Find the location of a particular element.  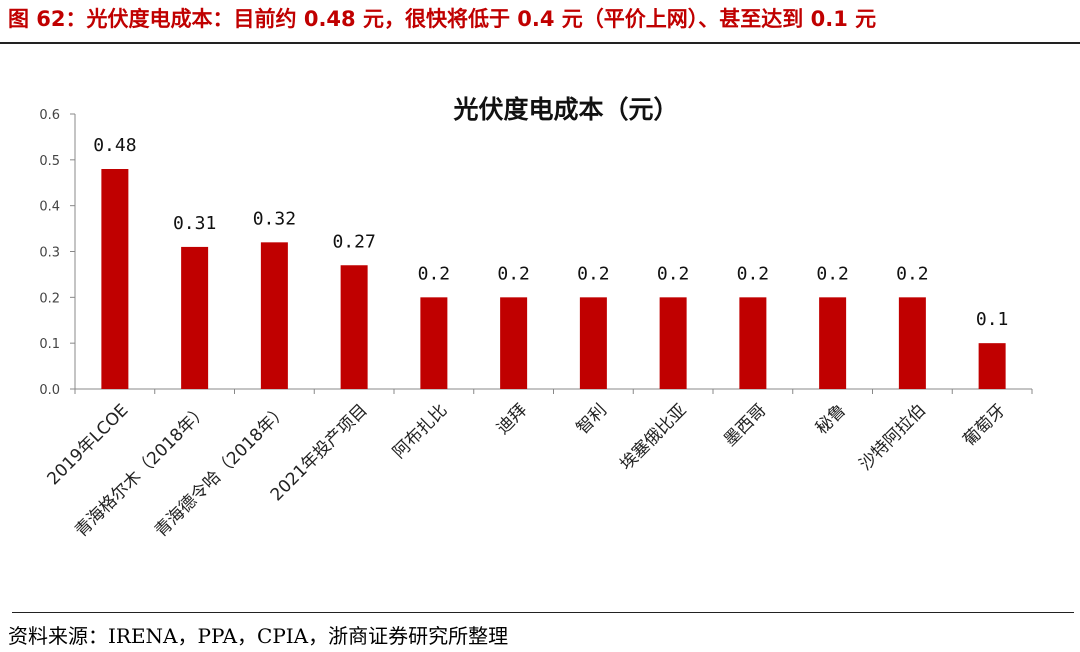

y-tick-label: 0.2 is located at coordinates (49, 298).